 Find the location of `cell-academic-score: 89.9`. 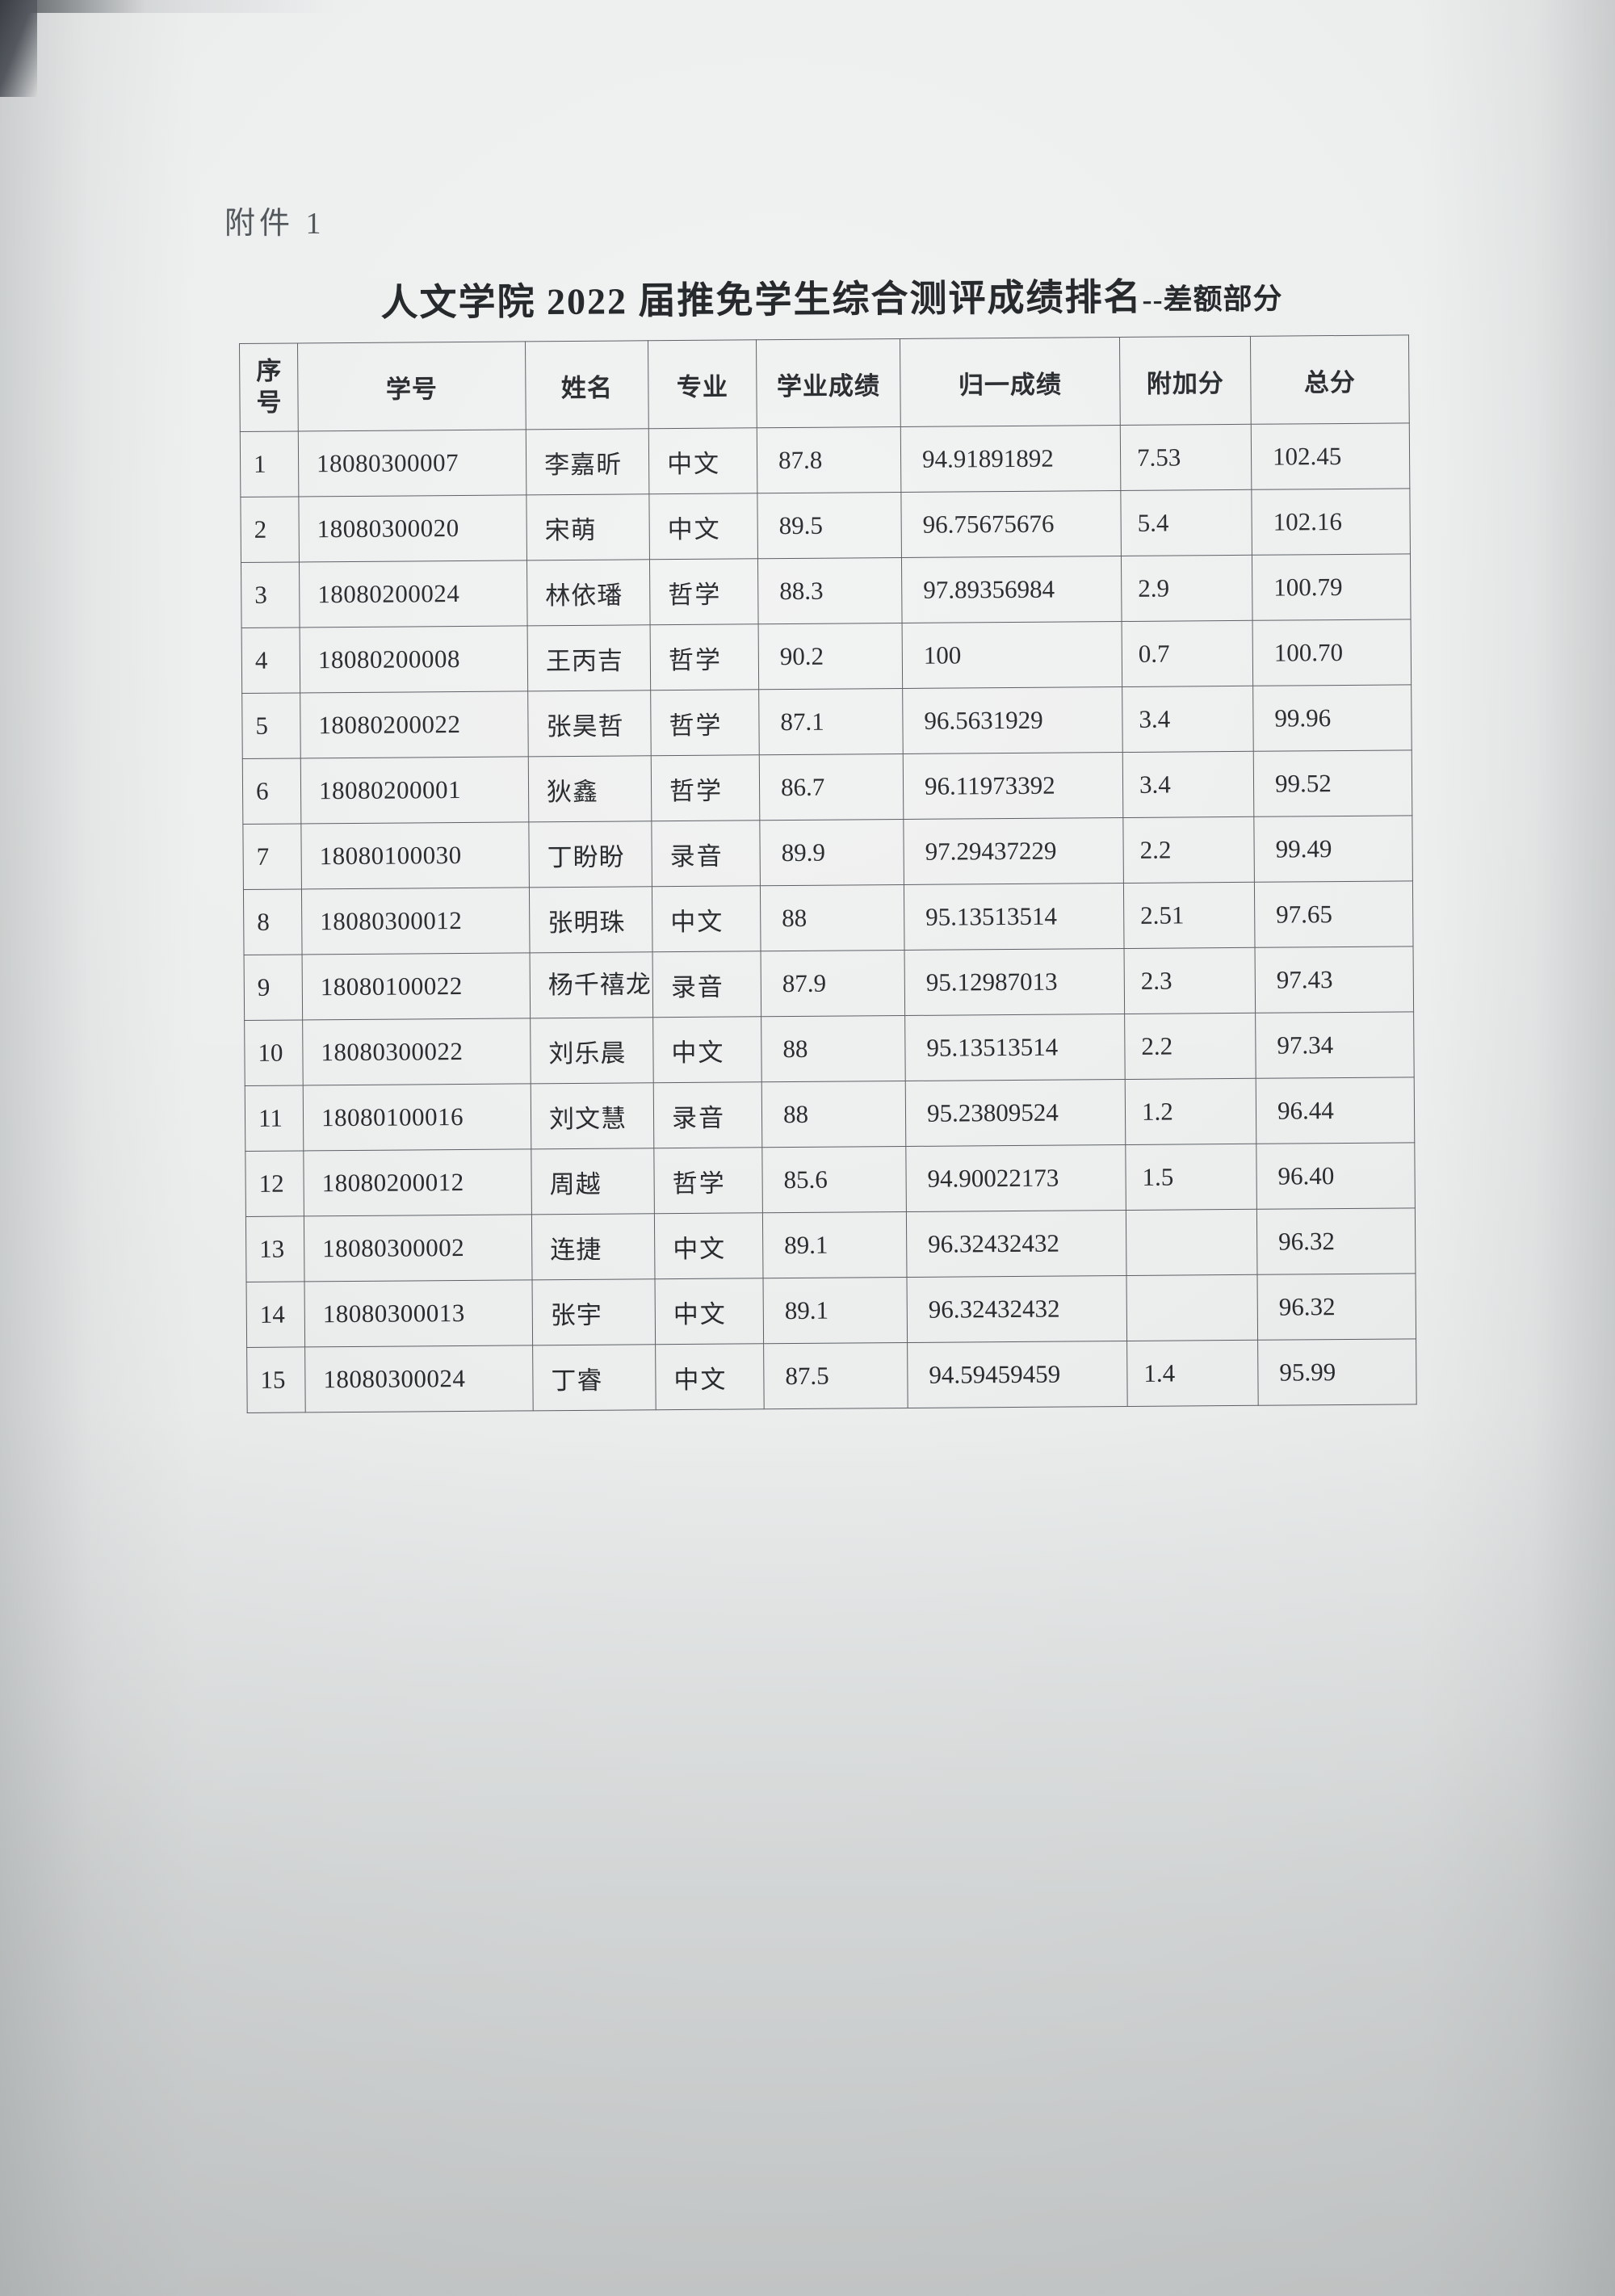

cell-academic-score: 89.9 is located at coordinates (831, 852).